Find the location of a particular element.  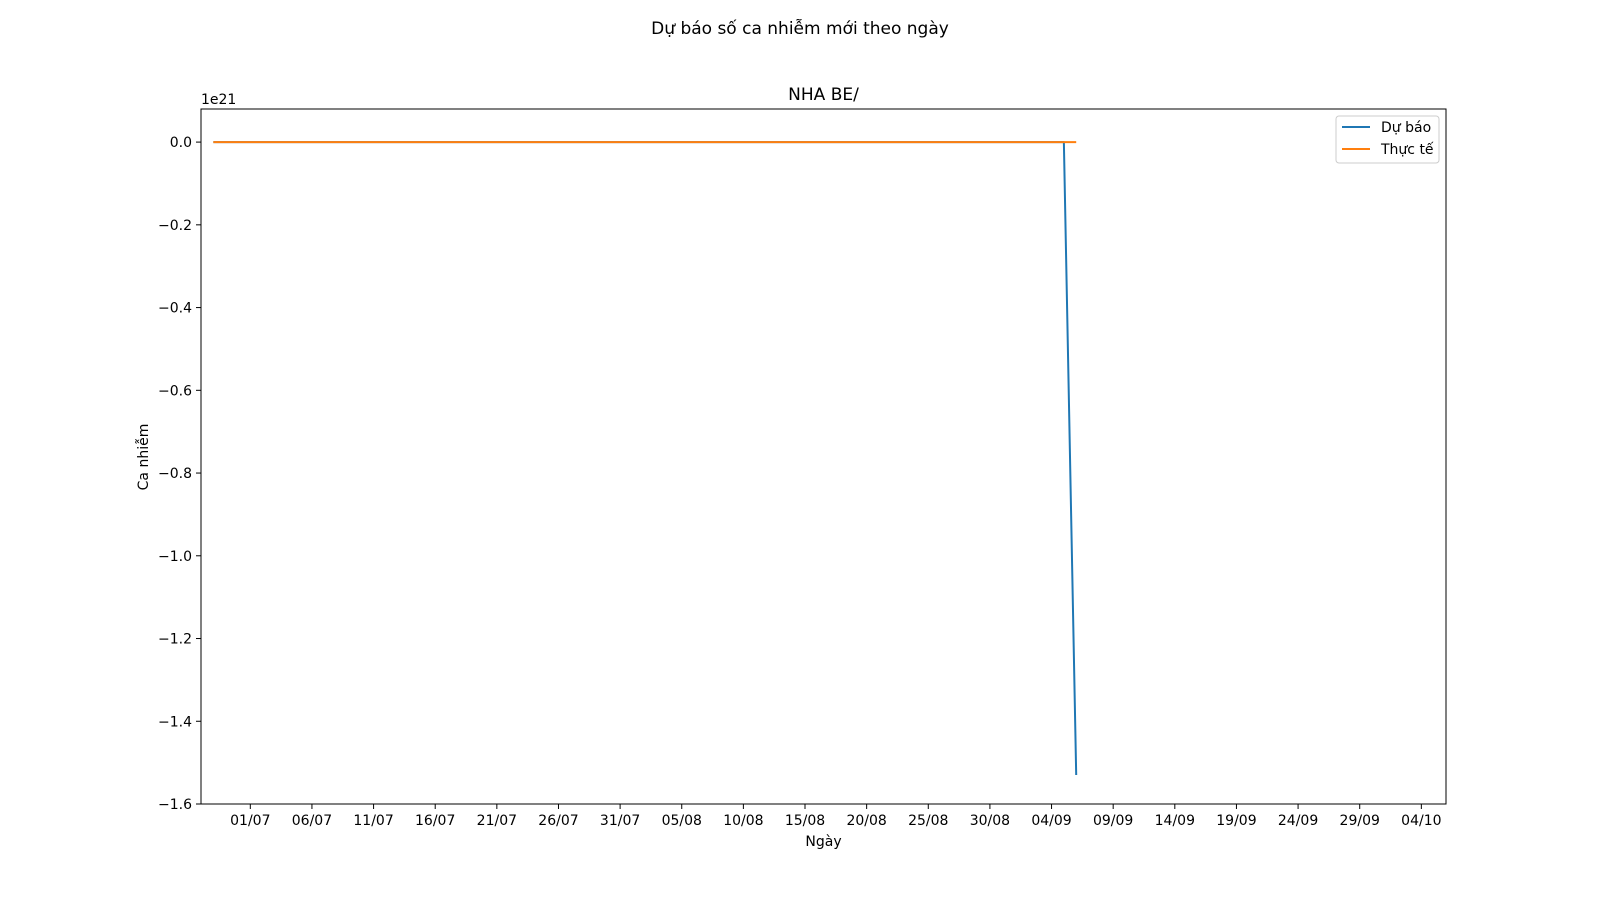

y-axis-label: Ca nhiễm is located at coordinates (143, 457).